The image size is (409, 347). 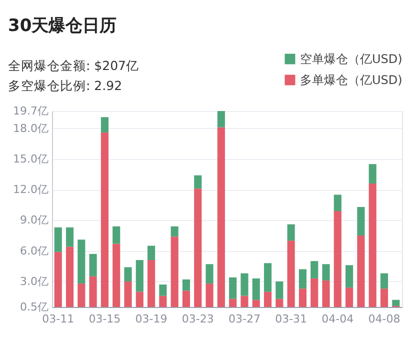 I want to click on x-tick-label: 03-19, so click(x=151, y=319).